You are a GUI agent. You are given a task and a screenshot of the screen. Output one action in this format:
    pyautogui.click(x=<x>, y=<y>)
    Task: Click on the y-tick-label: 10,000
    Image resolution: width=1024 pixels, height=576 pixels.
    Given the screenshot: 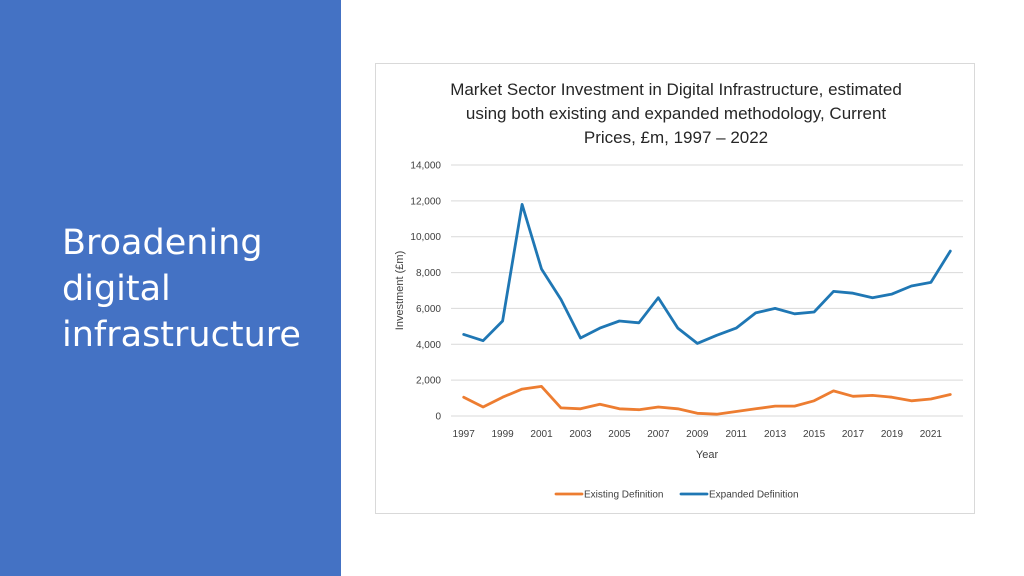 What is the action you would take?
    pyautogui.click(x=425, y=237)
    